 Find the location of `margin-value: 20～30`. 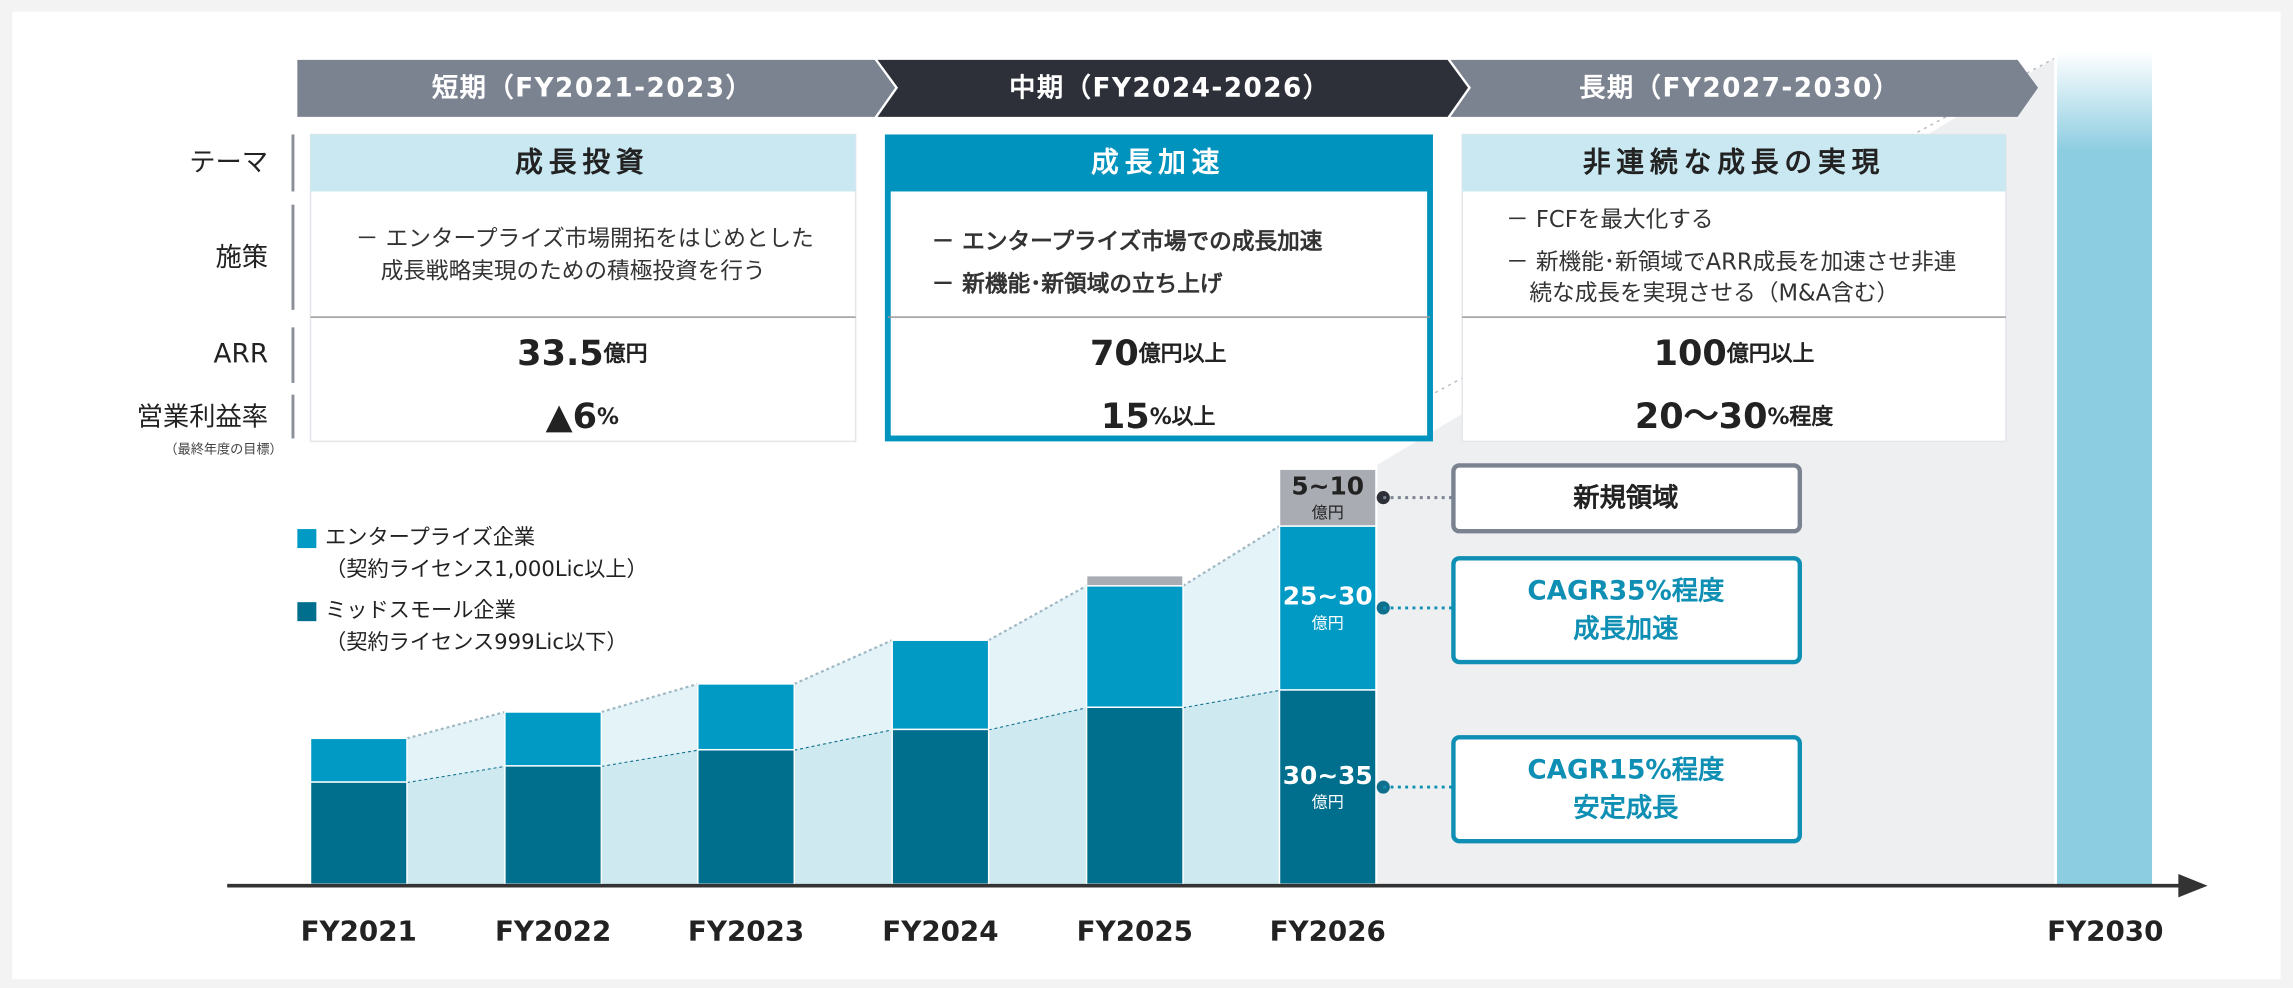

margin-value: 20～30 is located at coordinates (1701, 416).